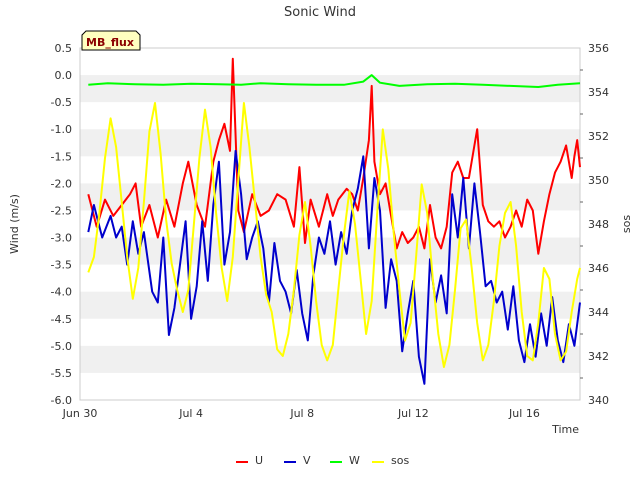 The height and width of the screenshot is (480, 640). Describe the element at coordinates (190, 413) in the screenshot. I see `x-tick-label: Jul 4` at that location.